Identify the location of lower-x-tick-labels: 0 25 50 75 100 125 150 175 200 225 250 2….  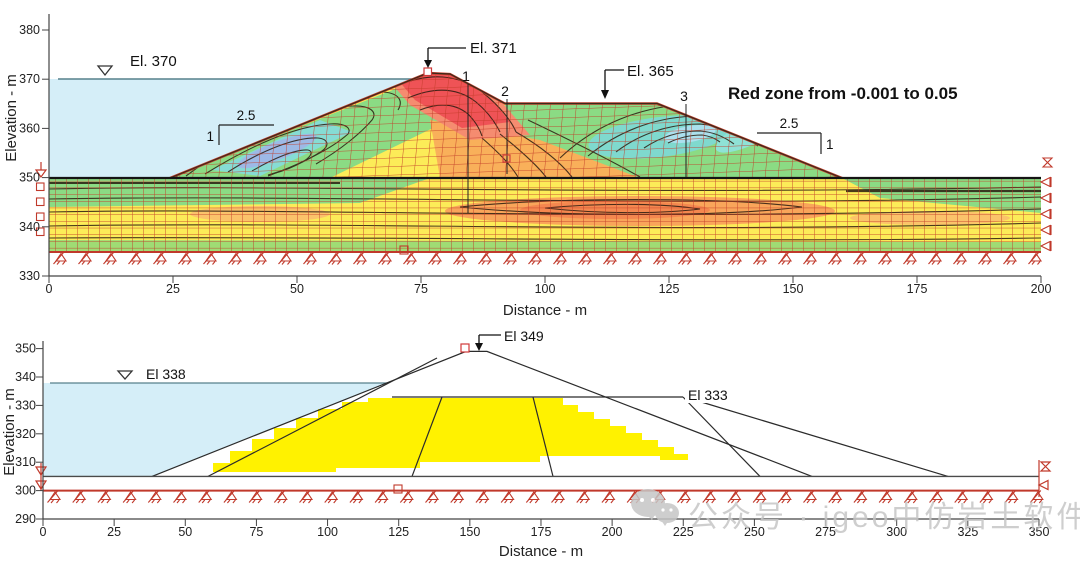
(545, 532).